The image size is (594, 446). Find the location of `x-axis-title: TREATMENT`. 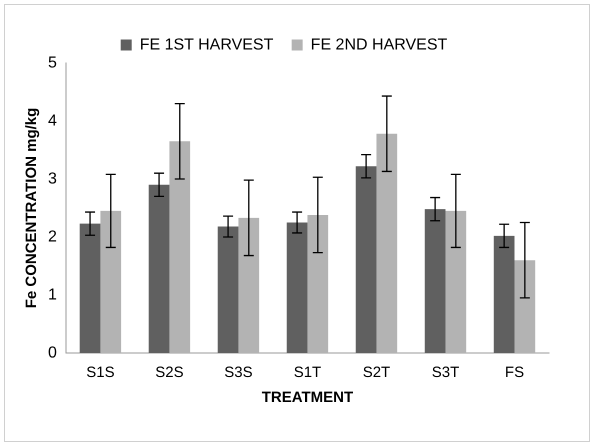

x-axis-title: TREATMENT is located at coordinates (308, 397).